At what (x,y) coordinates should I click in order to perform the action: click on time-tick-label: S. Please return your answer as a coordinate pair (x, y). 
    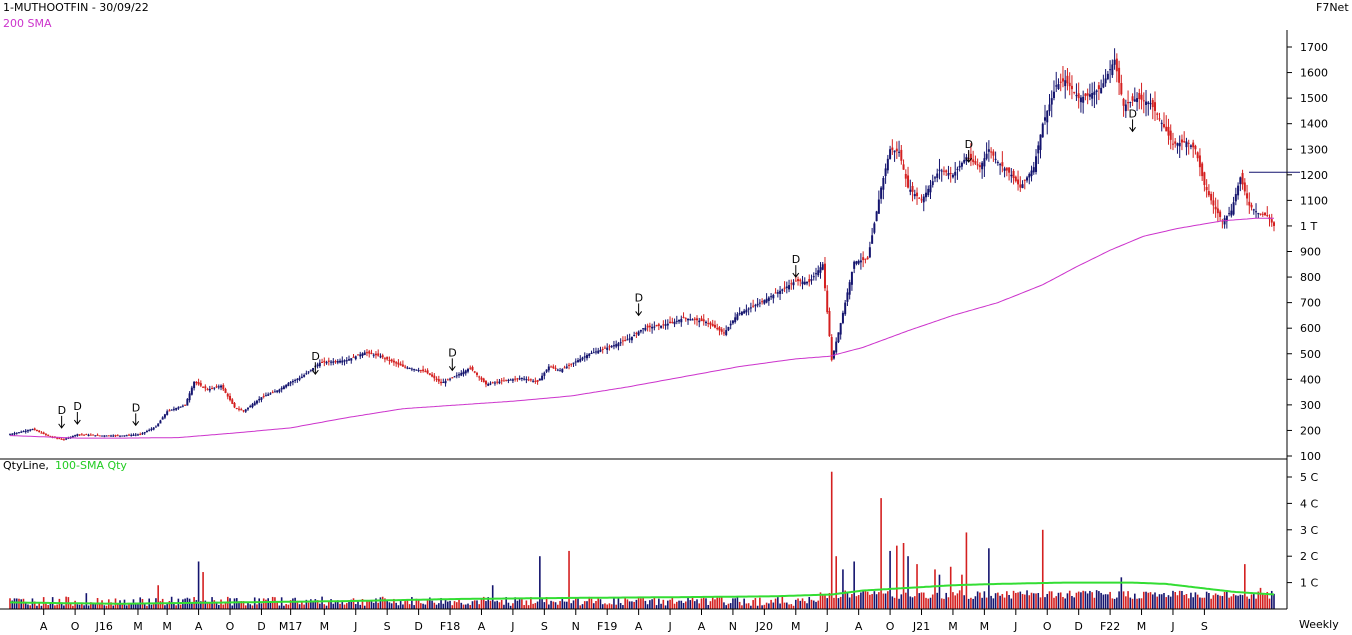
    Looking at the image, I should click on (1204, 626).